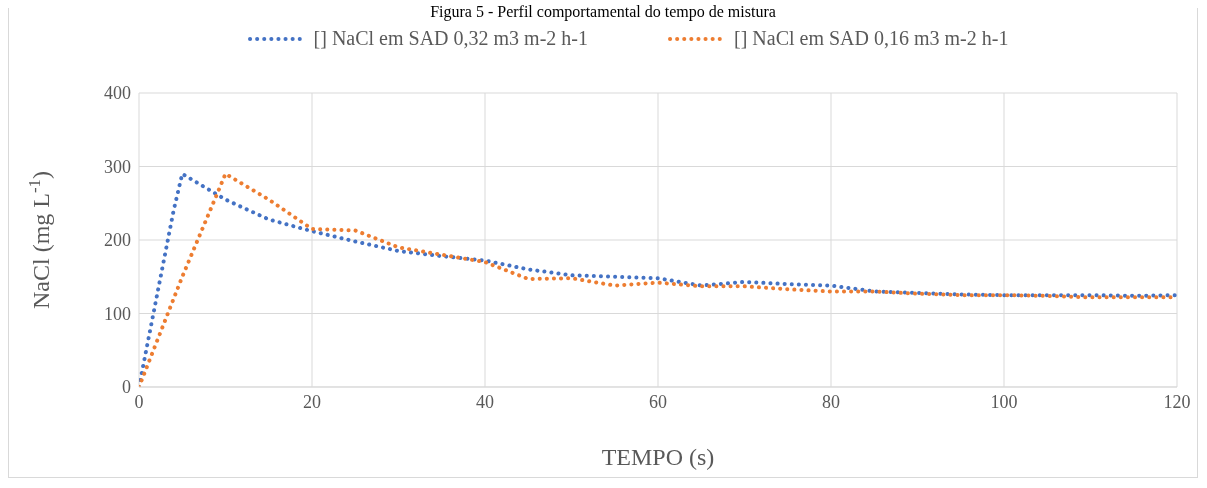 Image resolution: width=1207 pixels, height=488 pixels. Describe the element at coordinates (831, 401) in the screenshot. I see `x-tick-label: 80` at that location.